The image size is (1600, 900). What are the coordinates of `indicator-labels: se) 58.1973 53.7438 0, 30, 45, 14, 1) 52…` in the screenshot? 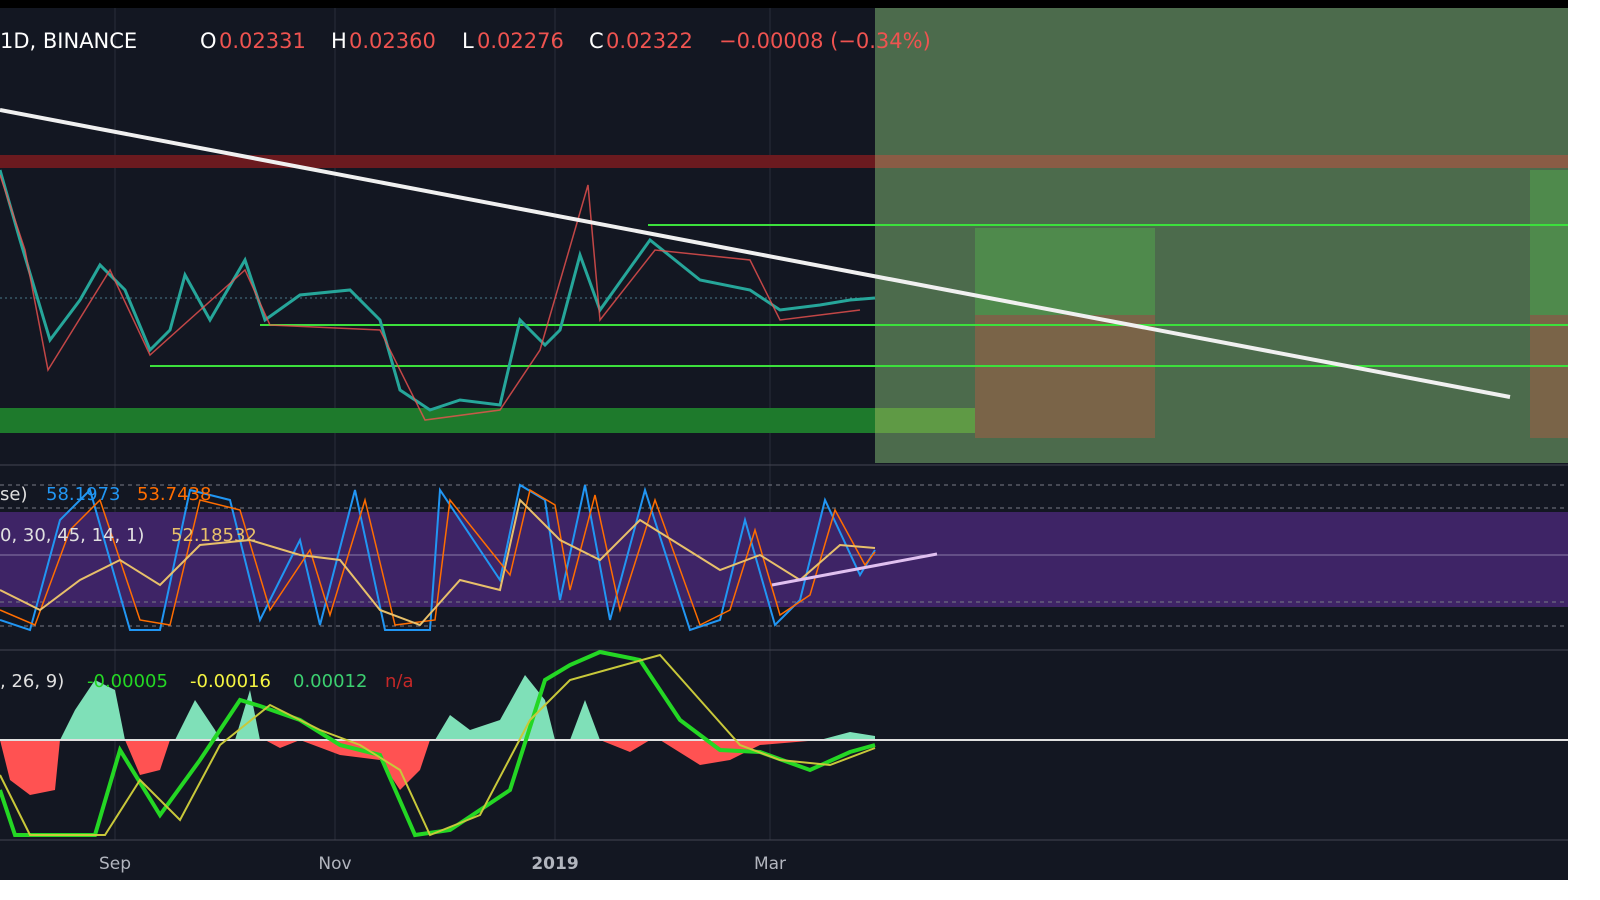 It's located at (207, 588).